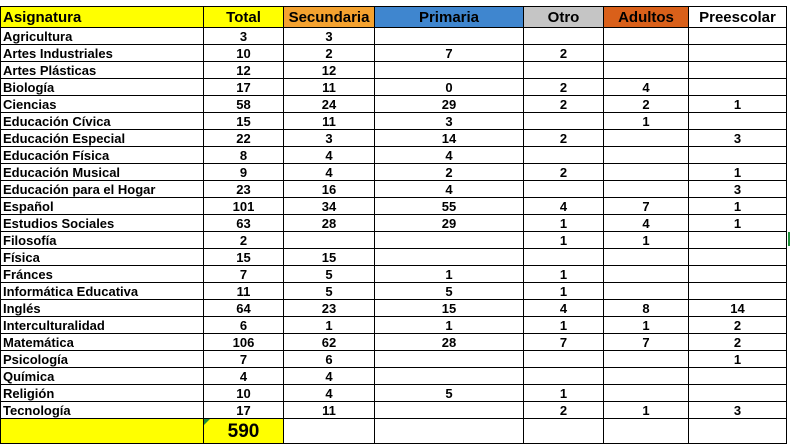 Image resolution: width=792 pixels, height=447 pixels. I want to click on cell-secundaria: 5, so click(329, 291).